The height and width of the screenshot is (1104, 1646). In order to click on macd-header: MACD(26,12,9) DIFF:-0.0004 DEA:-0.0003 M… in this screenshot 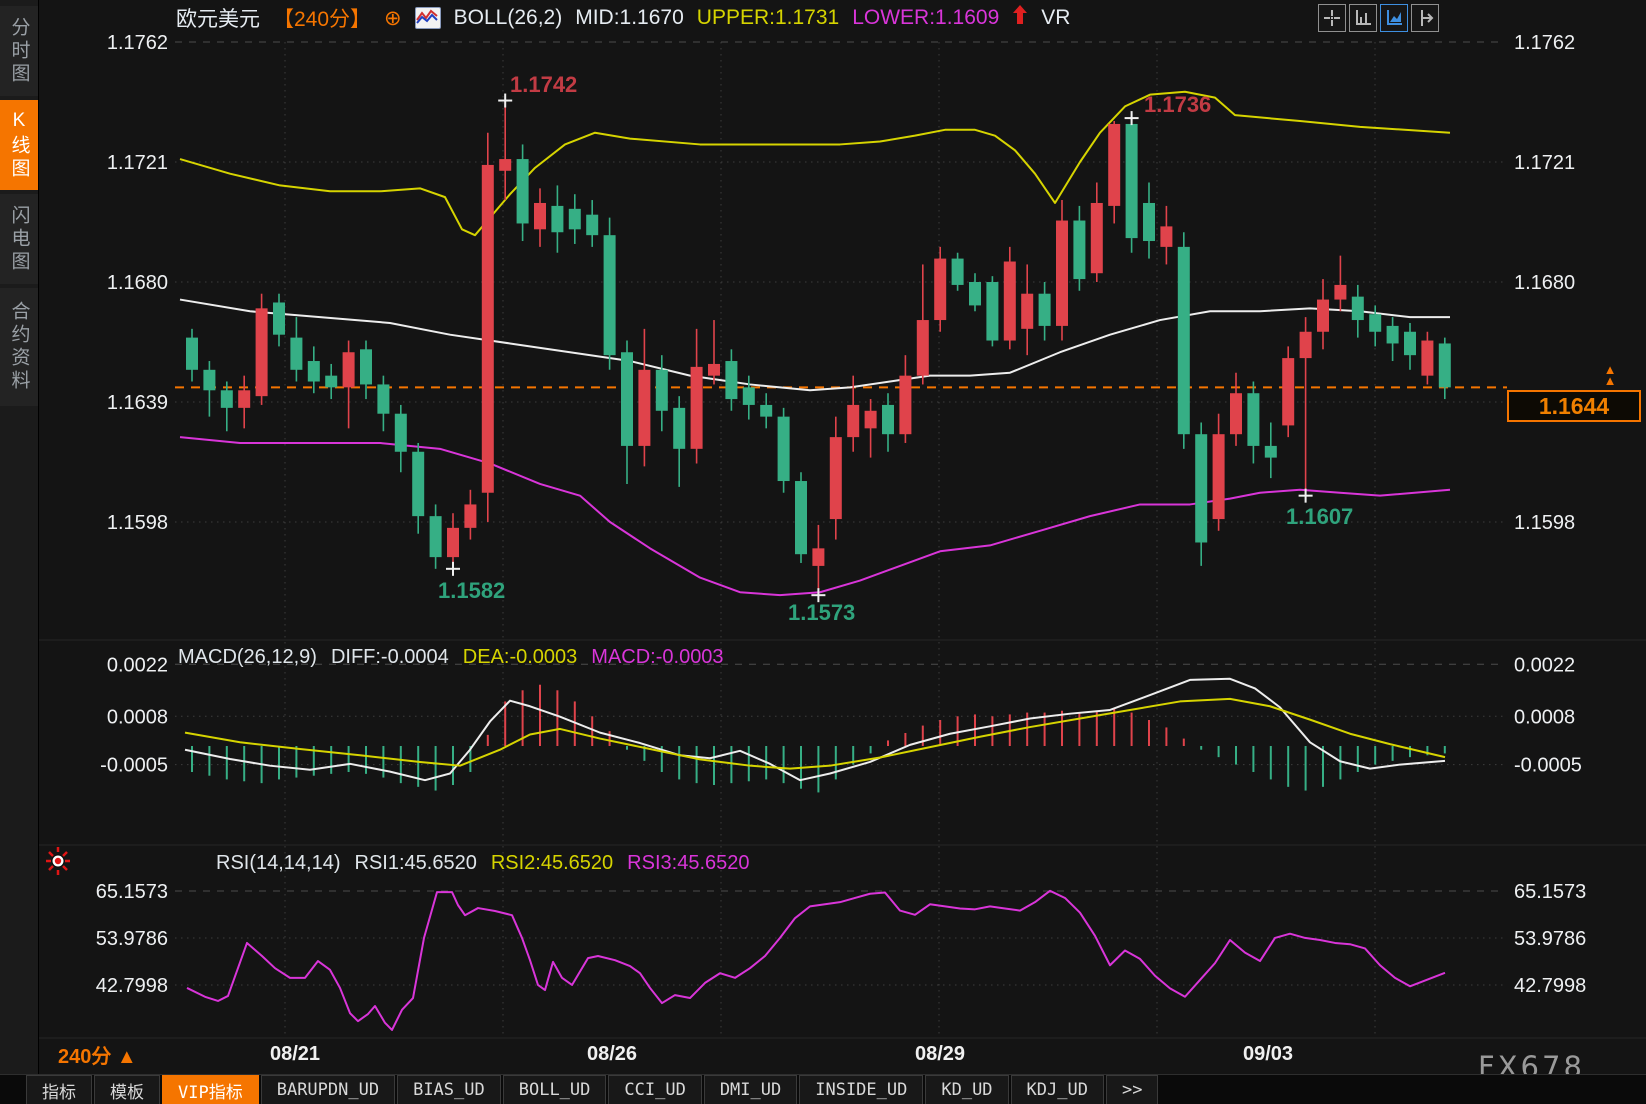, I will do `click(451, 657)`.